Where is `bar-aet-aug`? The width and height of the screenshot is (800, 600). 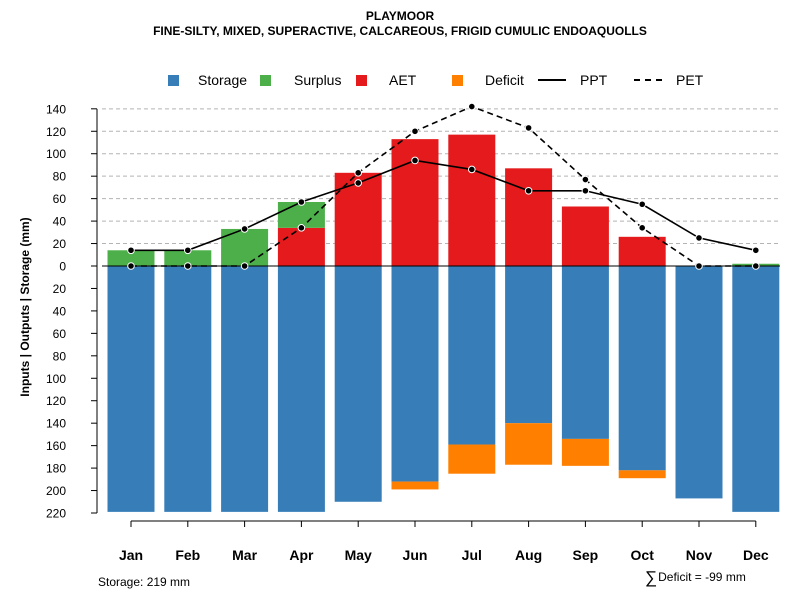
bar-aet-aug is located at coordinates (529, 217).